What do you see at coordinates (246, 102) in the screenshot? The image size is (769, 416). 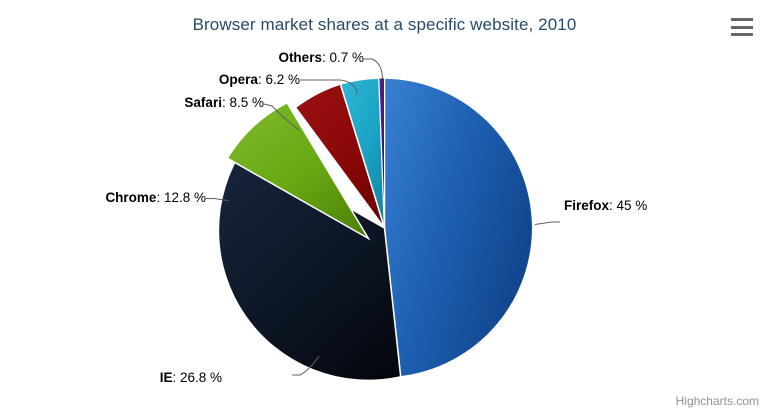 I see `data-label-safari-value: 8.5 %` at bounding box center [246, 102].